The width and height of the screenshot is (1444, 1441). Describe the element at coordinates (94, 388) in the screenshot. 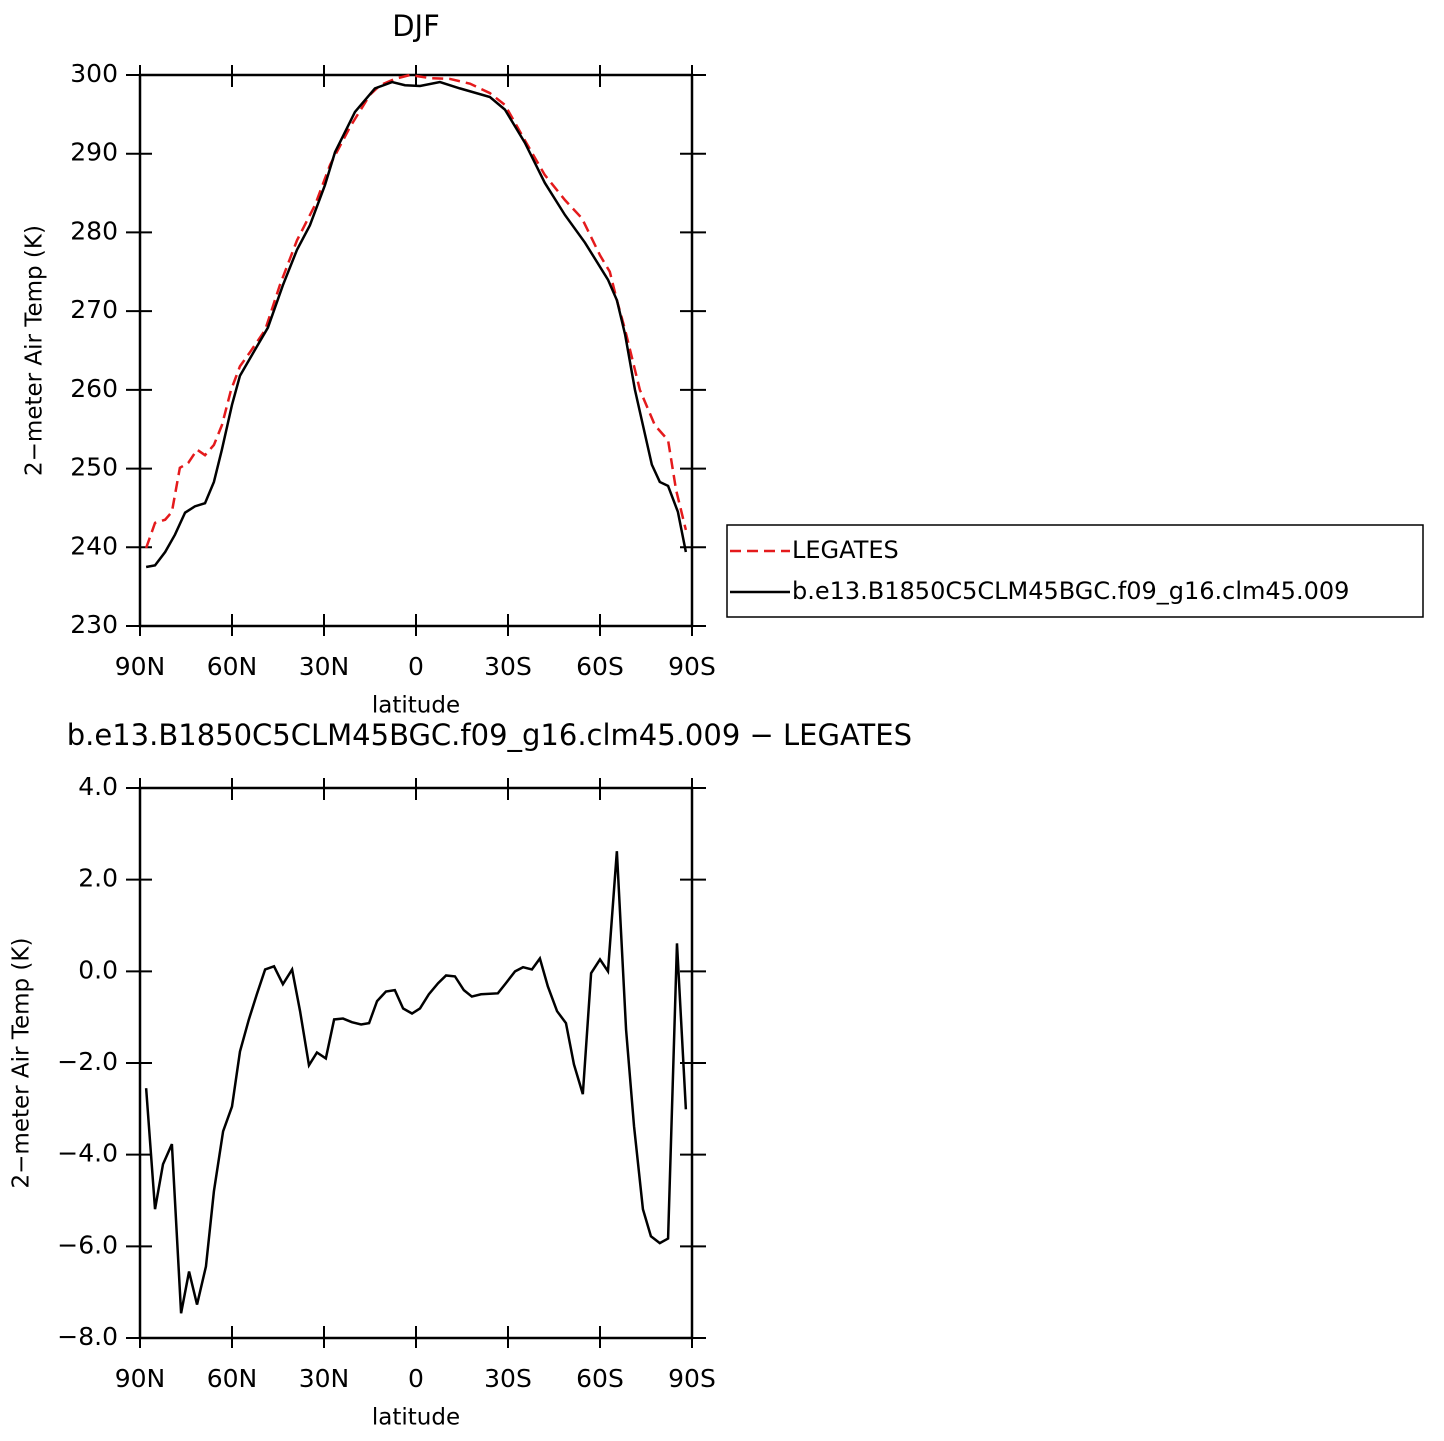

I see `y-tick-label: 260` at that location.